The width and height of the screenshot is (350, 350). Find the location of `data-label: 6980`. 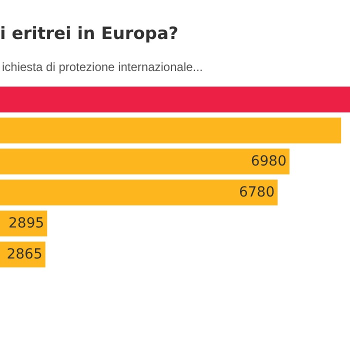

data-label: 6980 is located at coordinates (268, 162).